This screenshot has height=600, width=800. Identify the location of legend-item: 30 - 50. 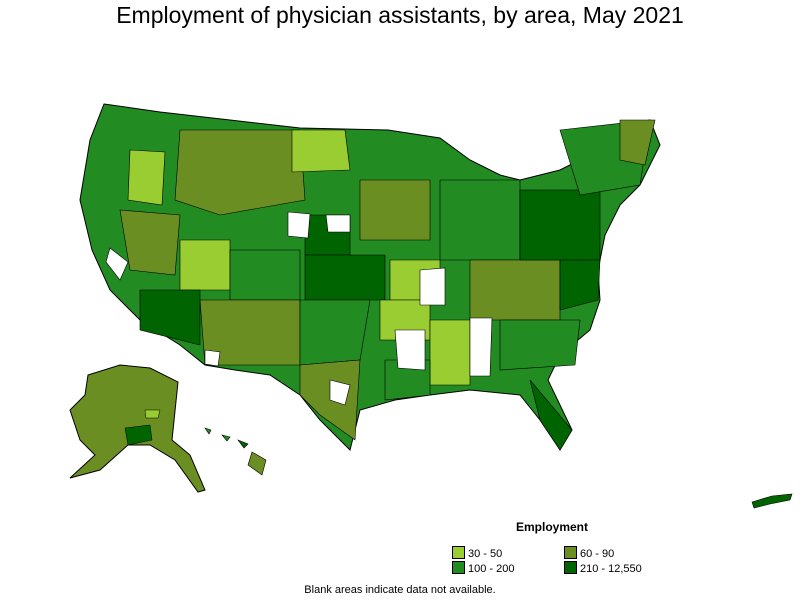
(477, 553).